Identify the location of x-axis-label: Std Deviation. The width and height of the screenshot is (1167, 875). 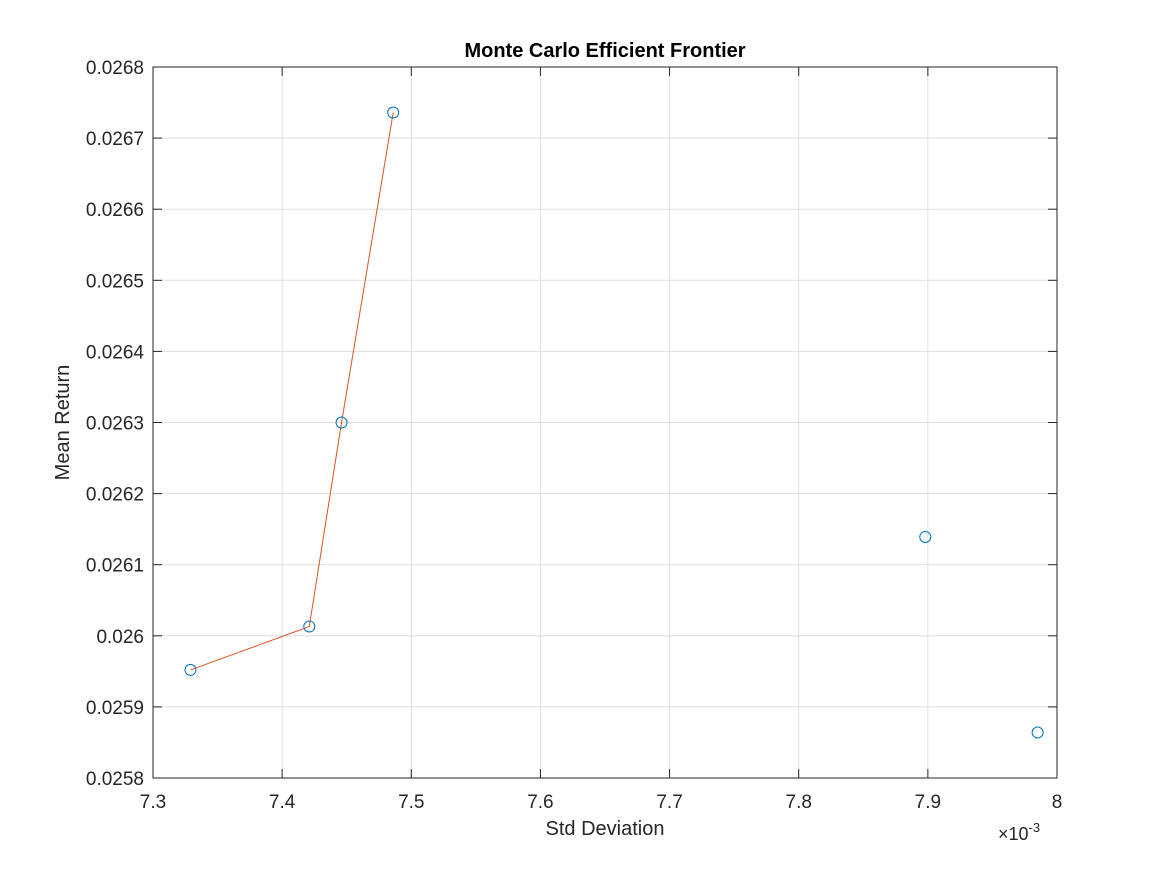
(605, 829).